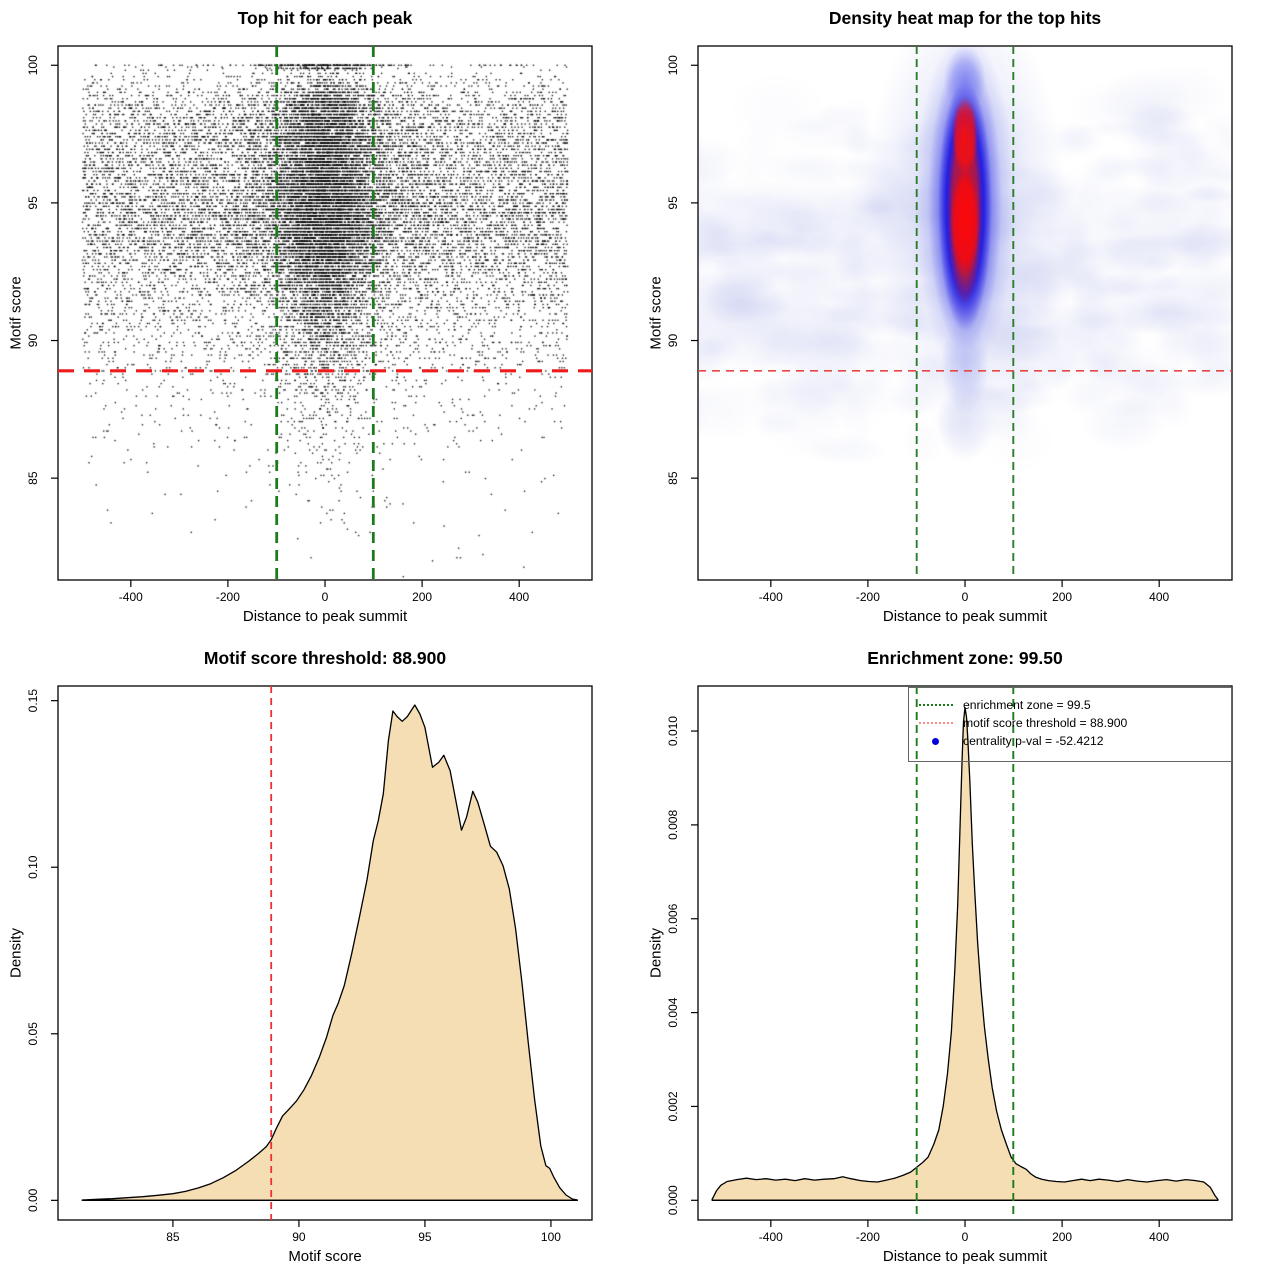 This screenshot has height=1280, width=1280. Describe the element at coordinates (965, 18) in the screenshot. I see `panel-title: Density heat map for the top hits` at that location.